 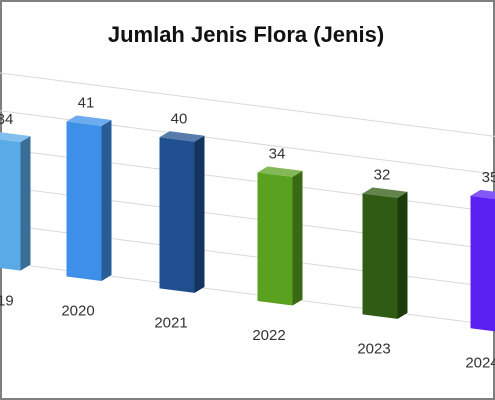 I want to click on x-tick-label: 2021, so click(x=170, y=323).